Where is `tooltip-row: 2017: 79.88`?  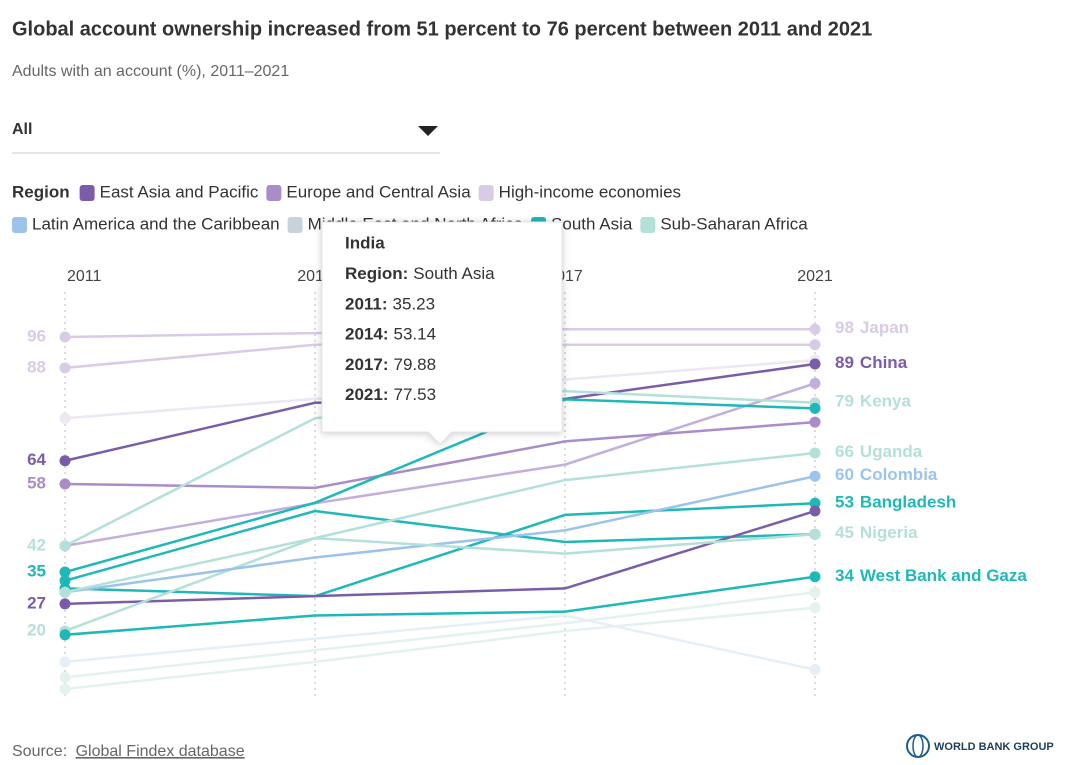 tooltip-row: 2017: 79.88 is located at coordinates (390, 364).